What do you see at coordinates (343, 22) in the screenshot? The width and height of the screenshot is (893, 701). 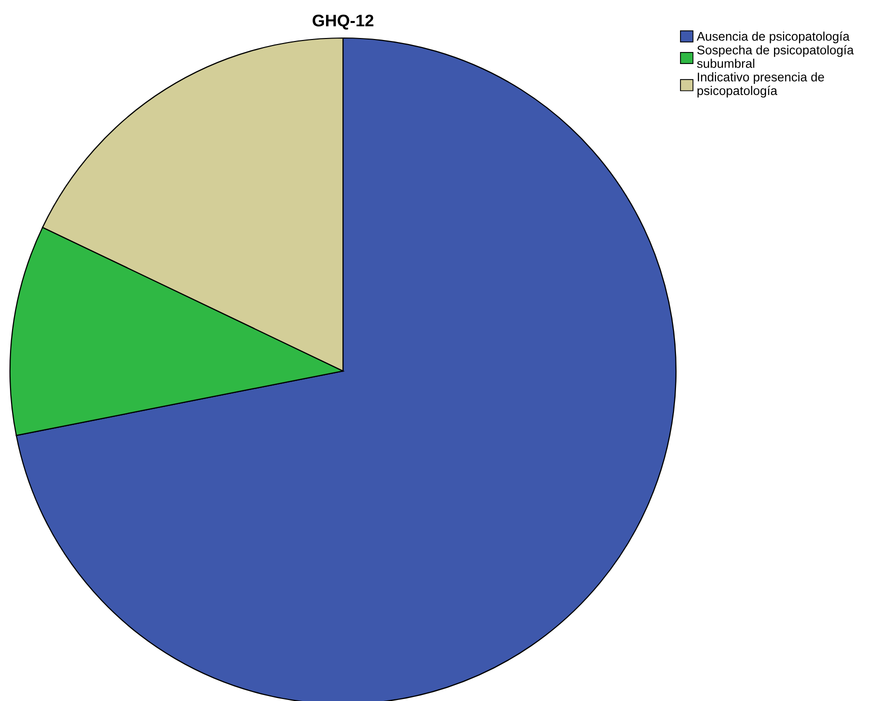 I see `chart-title: GHQ-12` at bounding box center [343, 22].